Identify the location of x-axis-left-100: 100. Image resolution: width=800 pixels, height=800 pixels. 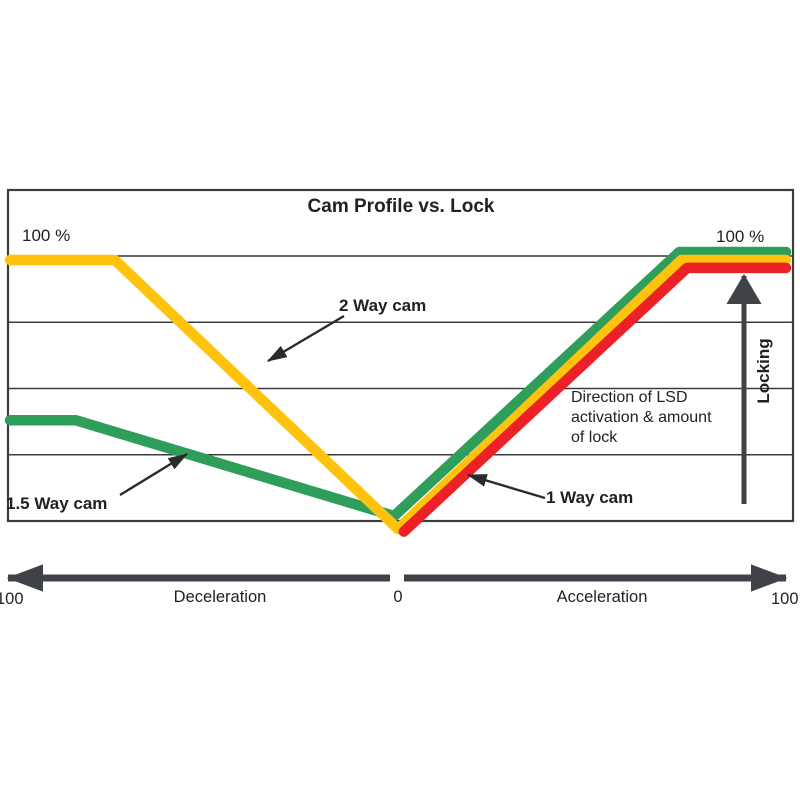
(12, 599).